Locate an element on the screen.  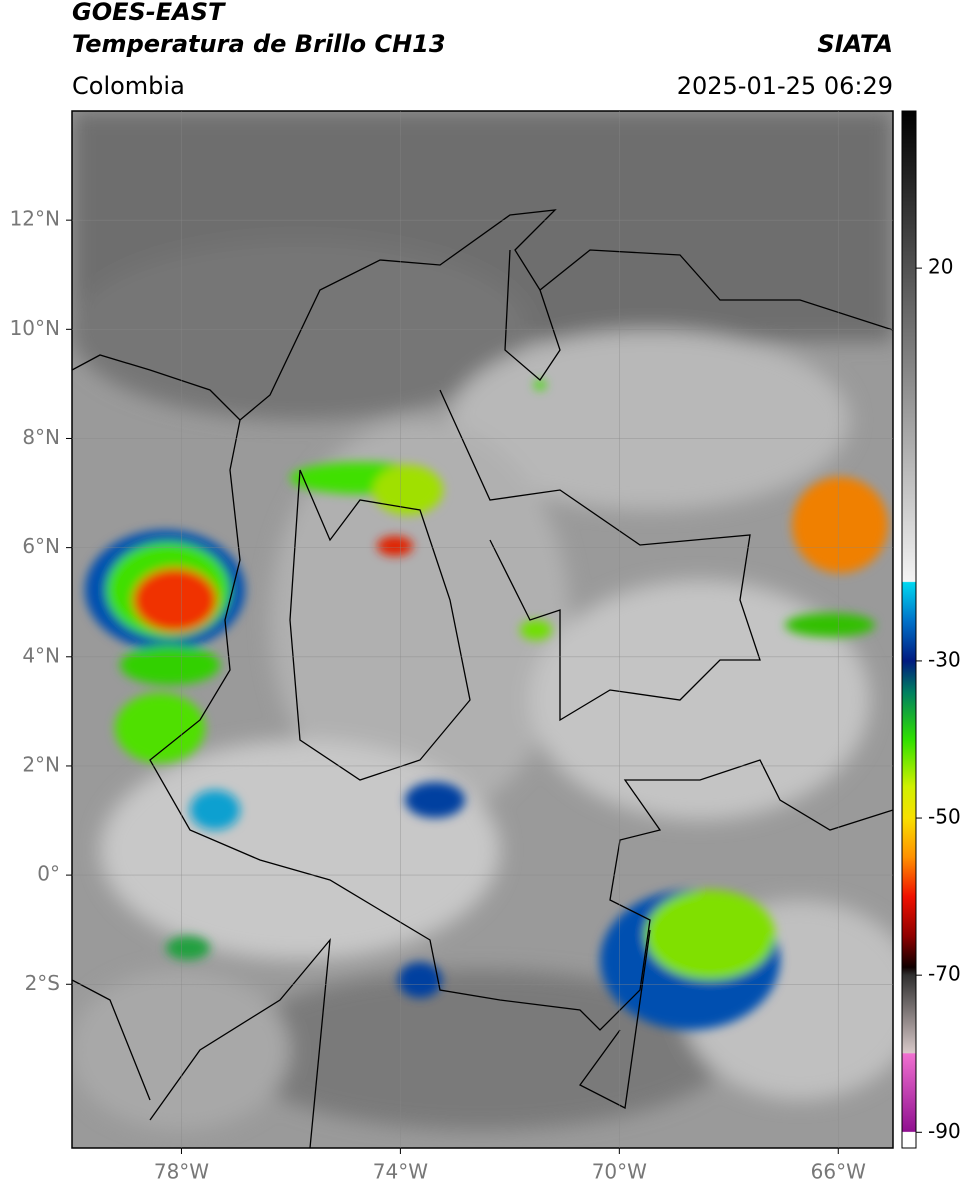
y-tick-label: 10°N is located at coordinates (35, 328).